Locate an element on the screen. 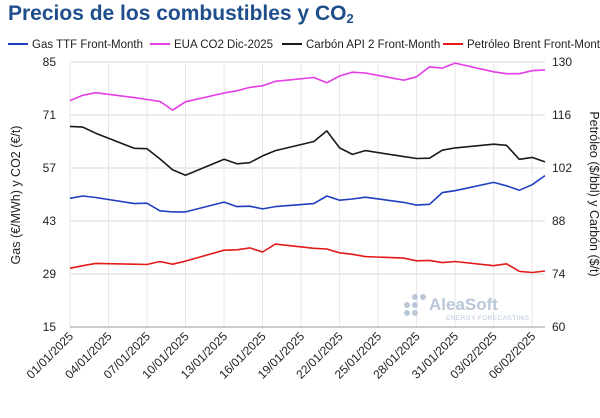  watermark-tagline: ENERGY FORECASTING is located at coordinates (487, 318).